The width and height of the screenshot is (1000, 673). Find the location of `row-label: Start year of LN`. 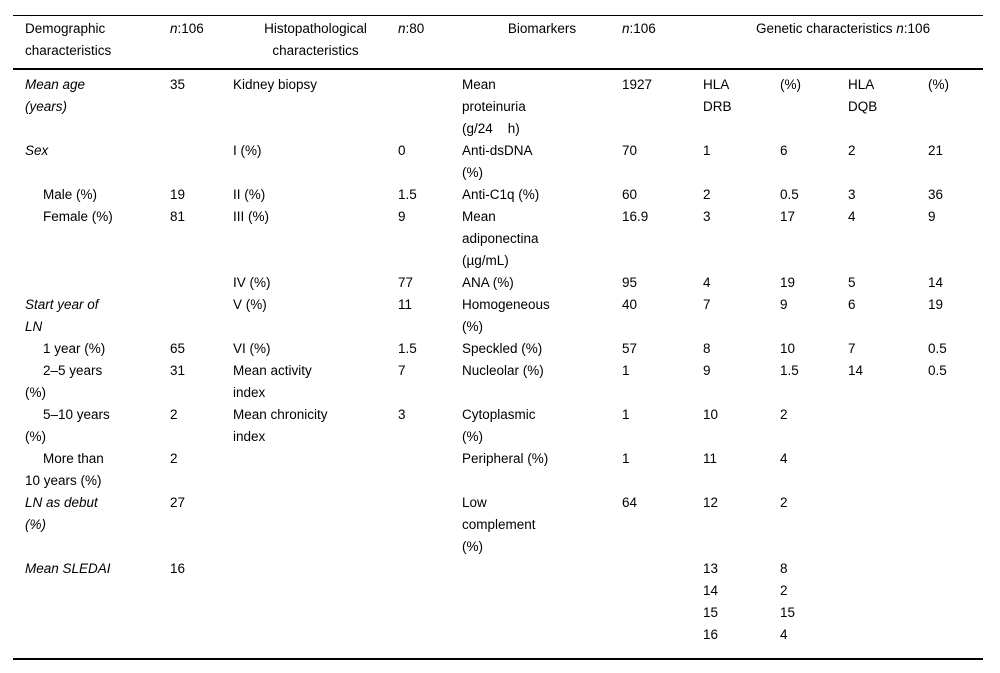

row-label: Start year of LN is located at coordinates (62, 315).